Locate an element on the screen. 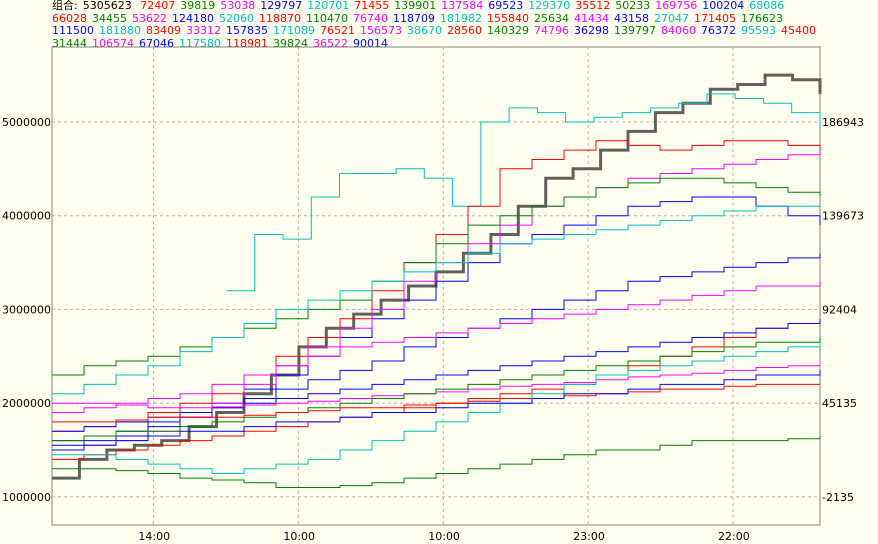  legend-value: 139797 is located at coordinates (635, 31).